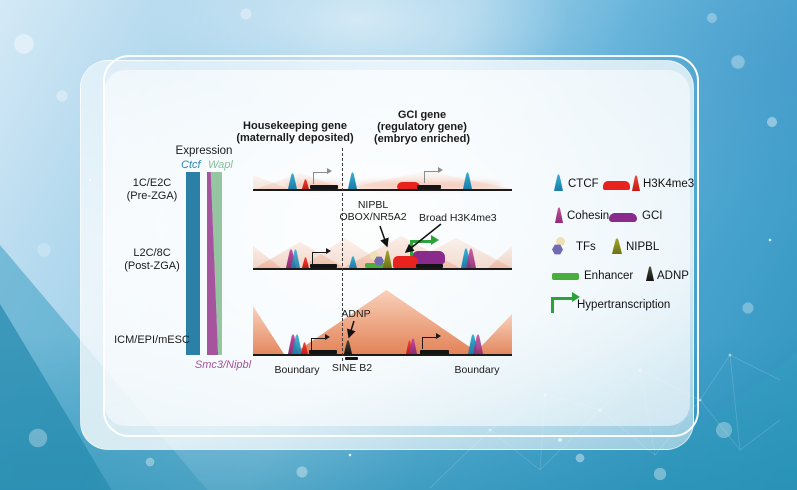  I want to click on nipbl-annotation-line1: NIPBL, so click(373, 205).